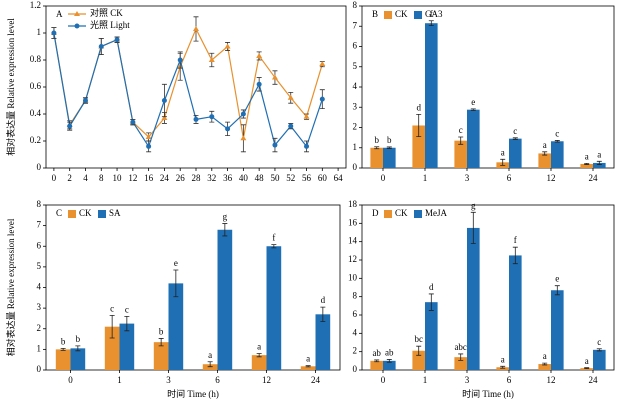  What do you see at coordinates (59, 213) in the screenshot?
I see `panel-label: C` at bounding box center [59, 213].